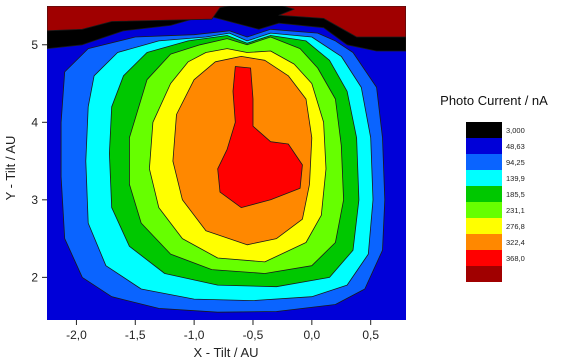 The image size is (564, 363). Describe the element at coordinates (515, 178) in the screenshot. I see `legend-label-3: 139,9` at that location.